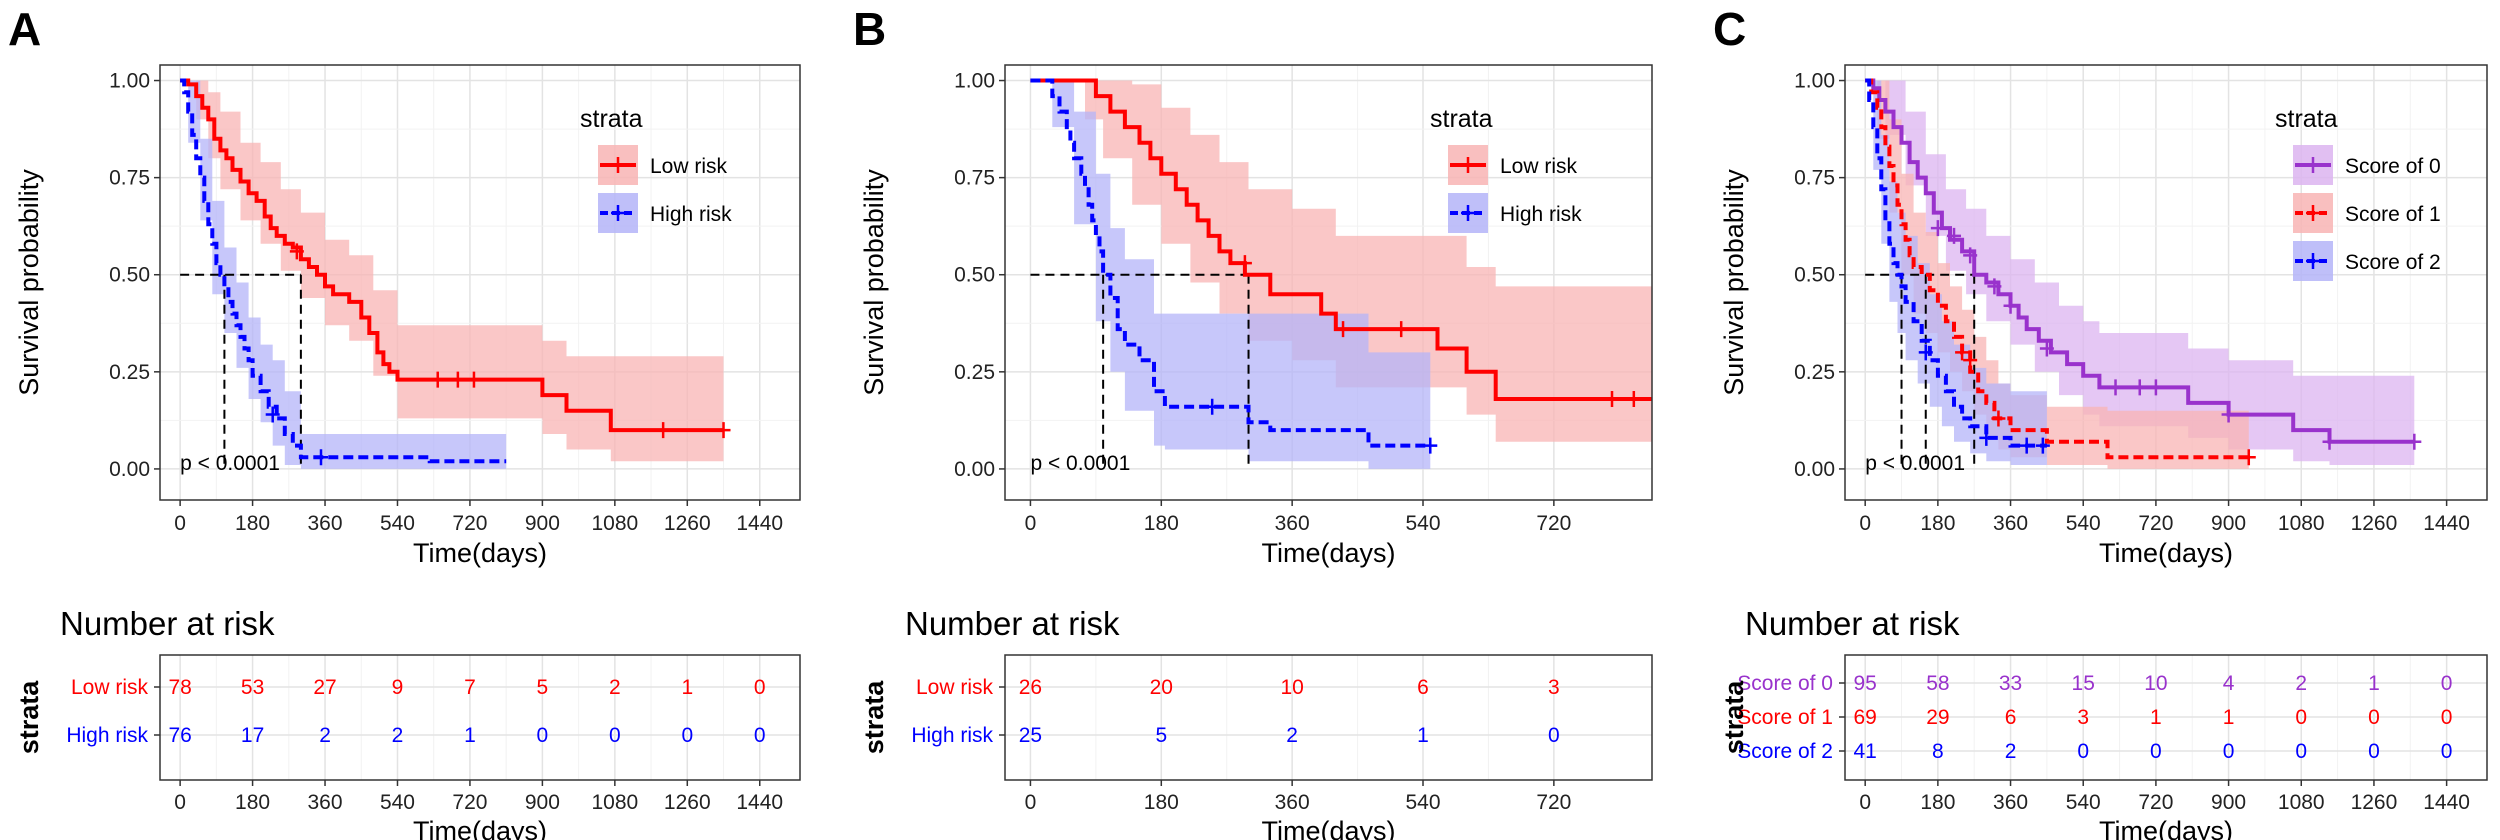 This screenshot has height=840, width=2500. Describe the element at coordinates (2306, 119) in the screenshot. I see `legend-title: strata` at that location.